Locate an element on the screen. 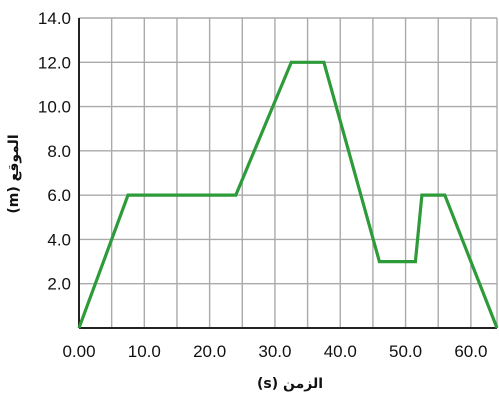  x-tick-label-4: 20.0 is located at coordinates (209, 351).